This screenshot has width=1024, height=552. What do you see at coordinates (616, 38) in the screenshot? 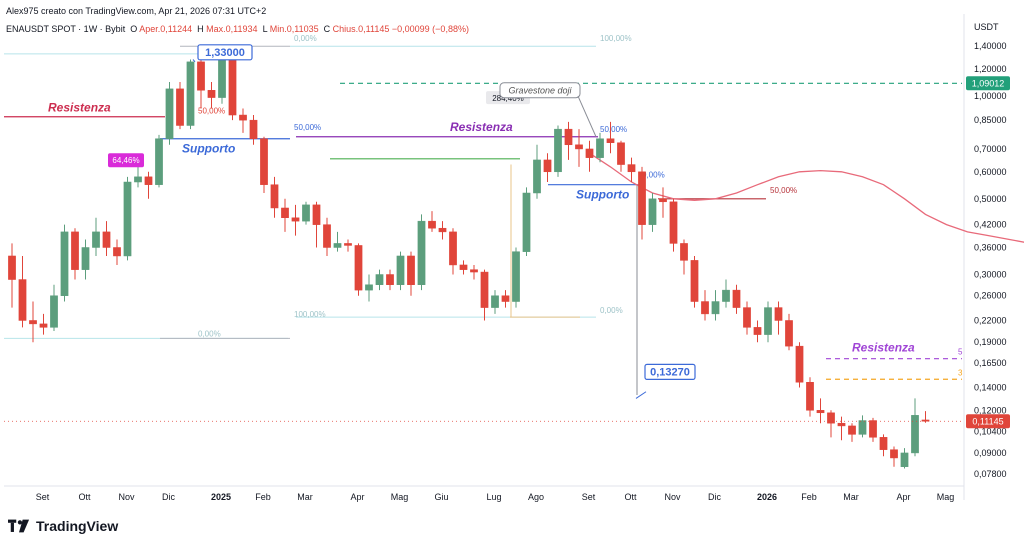
I see `fib-label: 100,00%` at bounding box center [616, 38].